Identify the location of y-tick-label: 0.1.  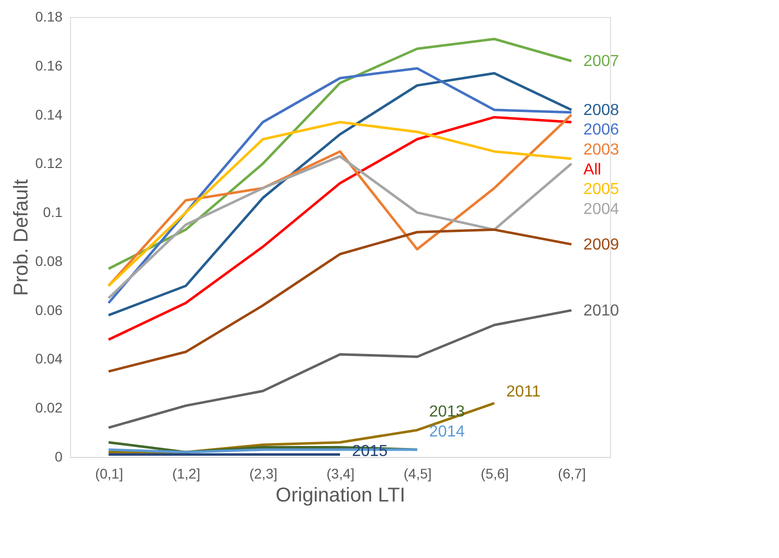
(53, 212).